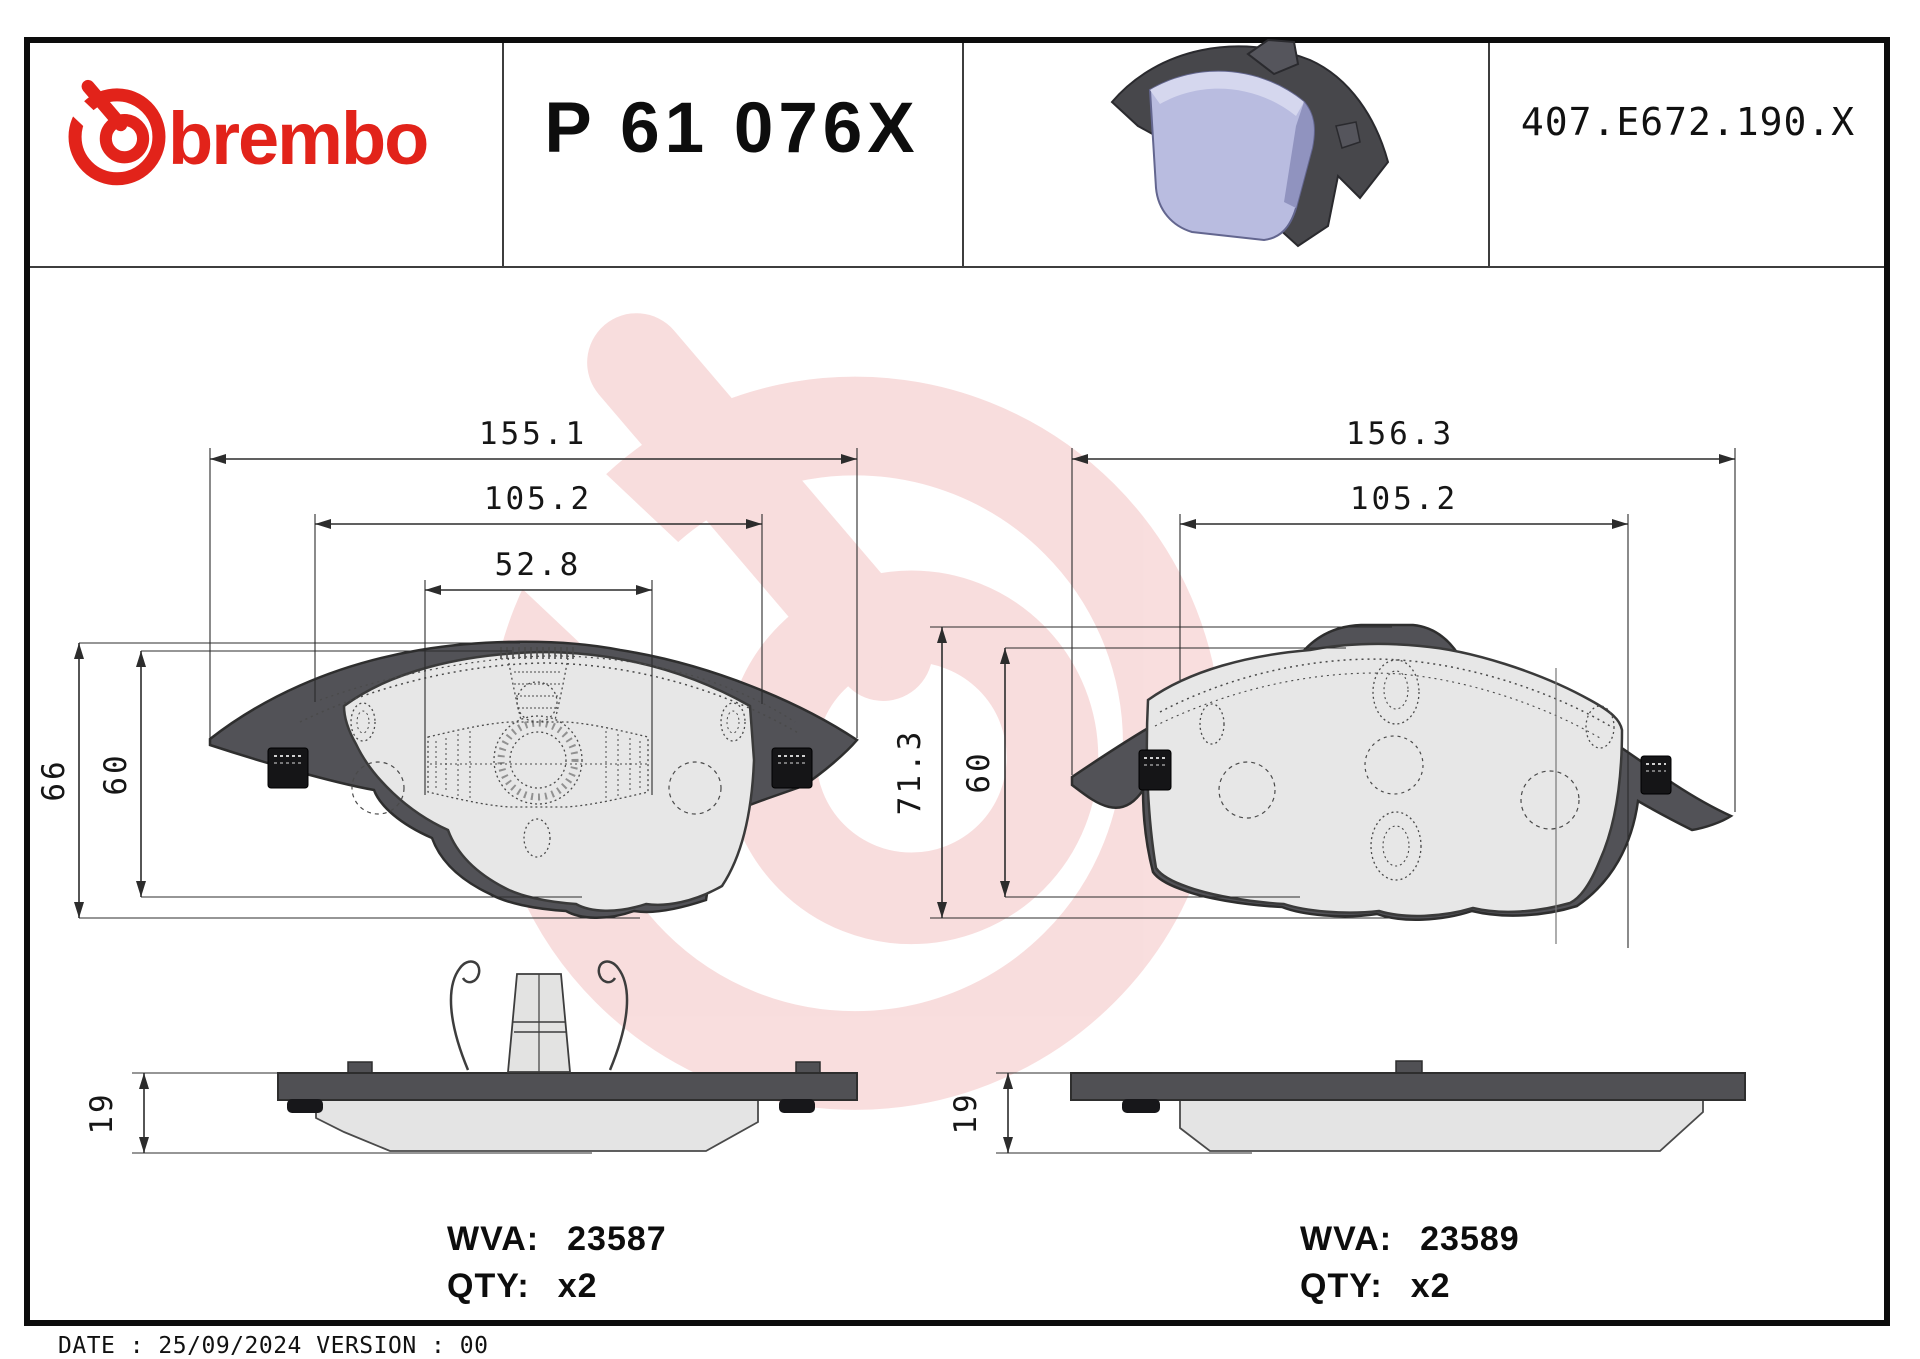 Image resolution: width=1920 pixels, height=1359 pixels. I want to click on right-qty-label: QTY:, so click(1341, 1286).